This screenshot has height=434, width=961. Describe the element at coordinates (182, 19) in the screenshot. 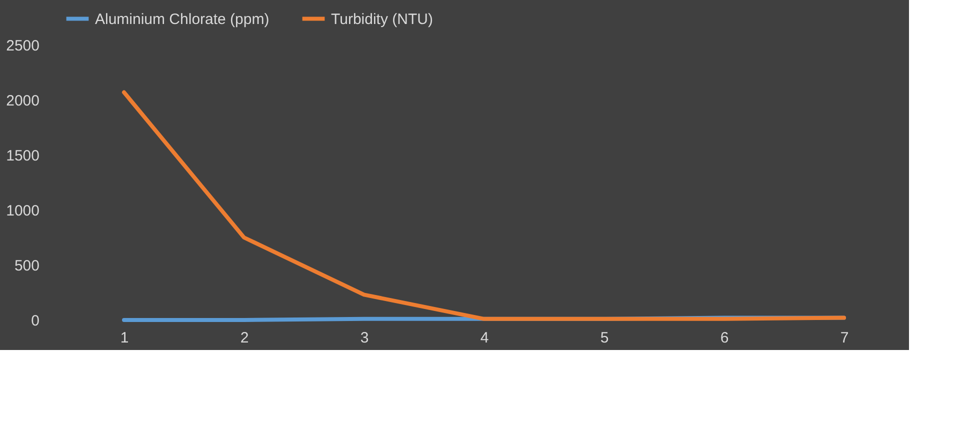

I see `legend-label: Aluminium Chlorate (ppm)` at that location.